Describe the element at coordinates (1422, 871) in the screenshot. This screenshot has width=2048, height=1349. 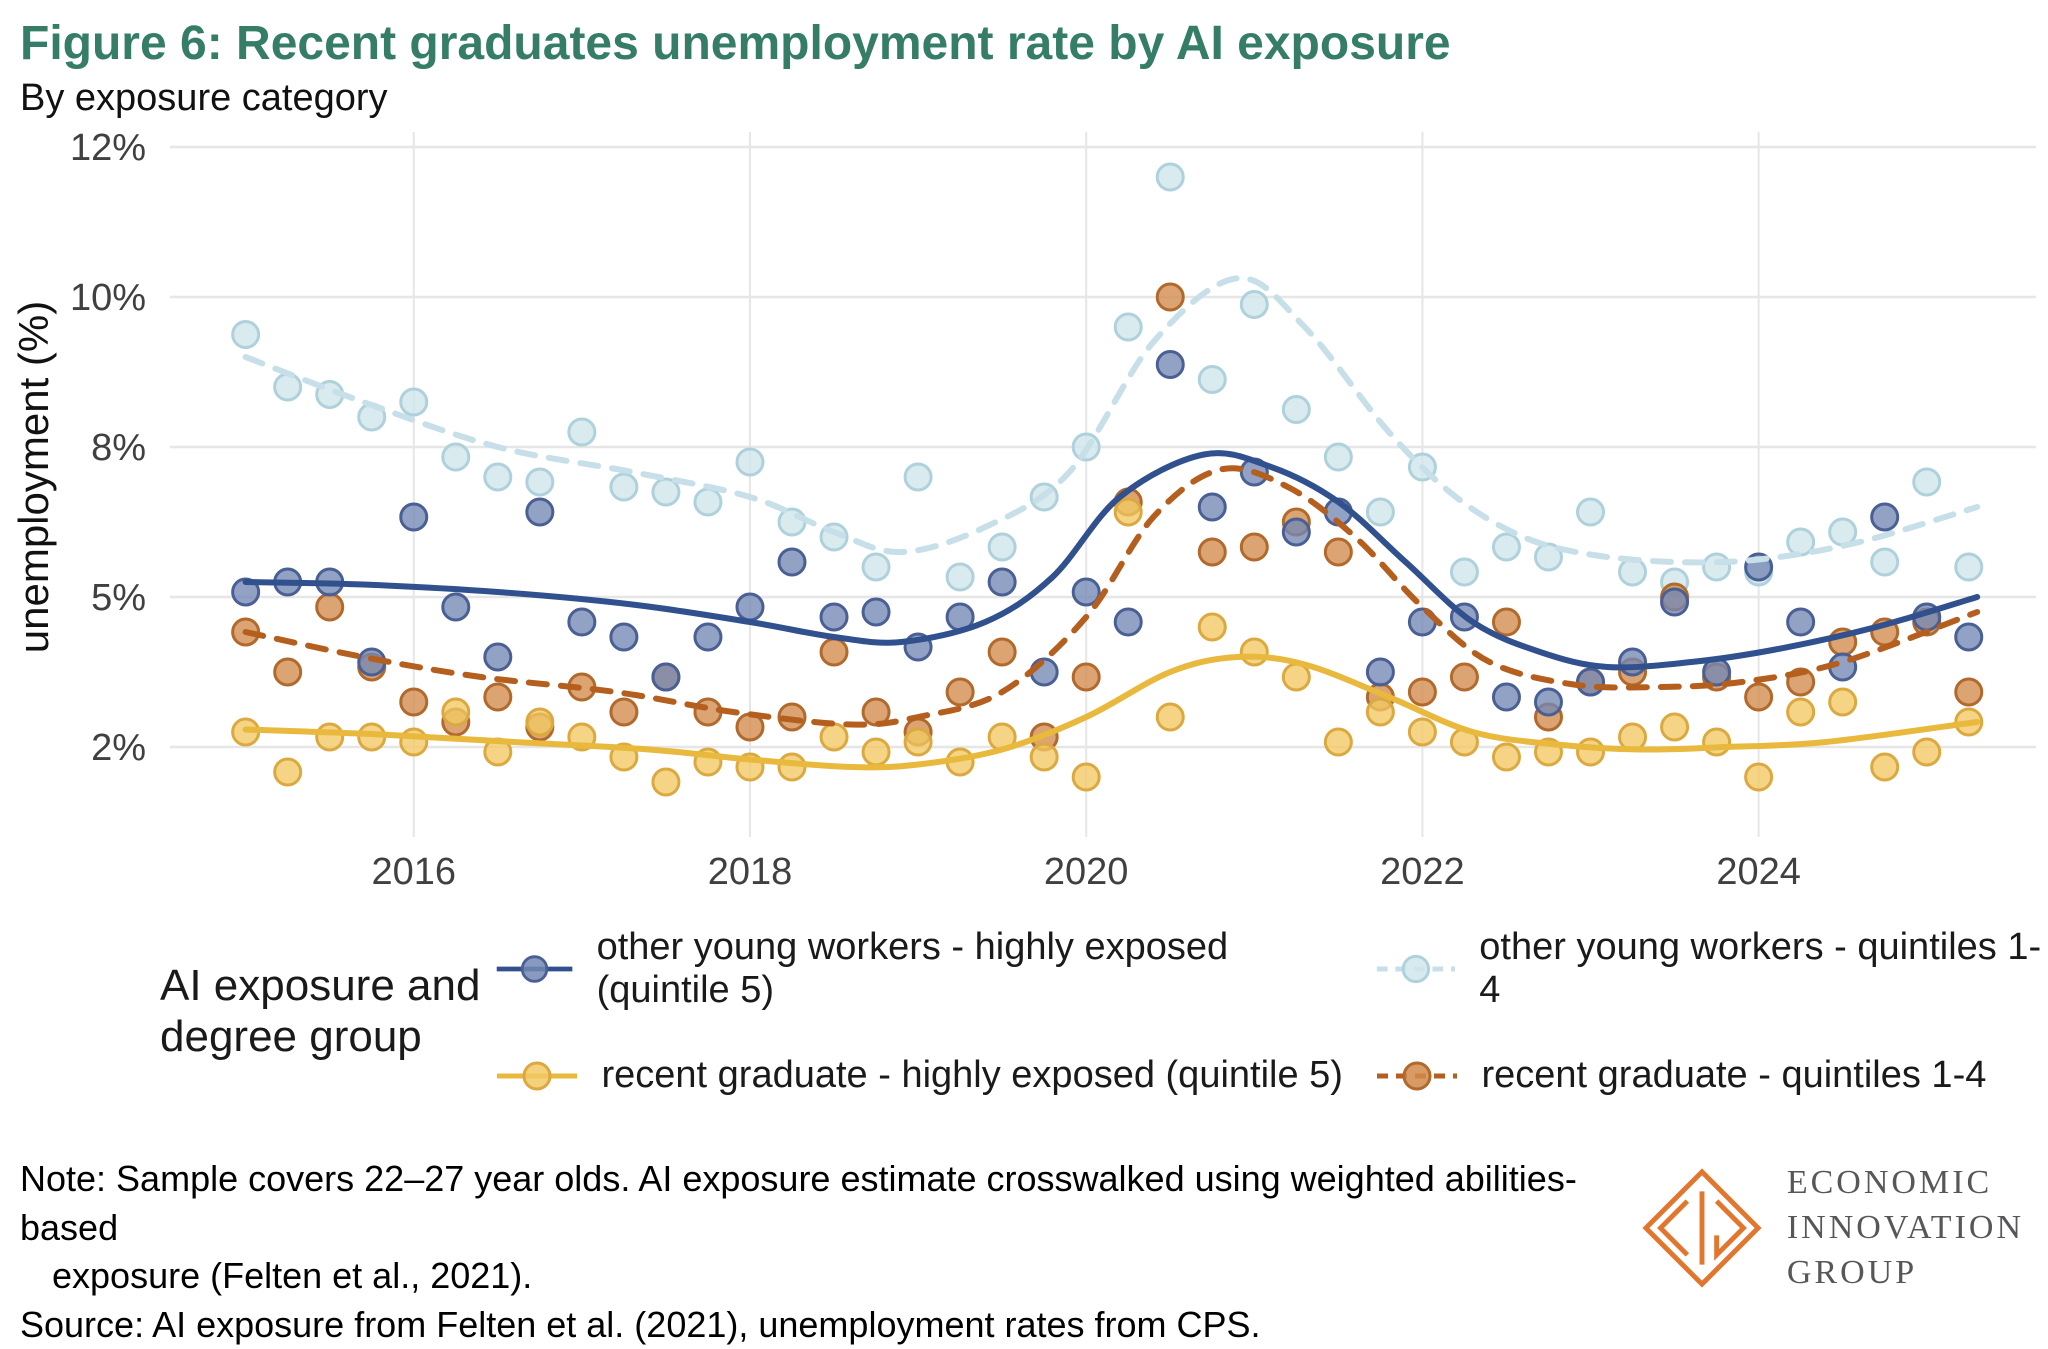
I see `svg-text: 2022` at that location.